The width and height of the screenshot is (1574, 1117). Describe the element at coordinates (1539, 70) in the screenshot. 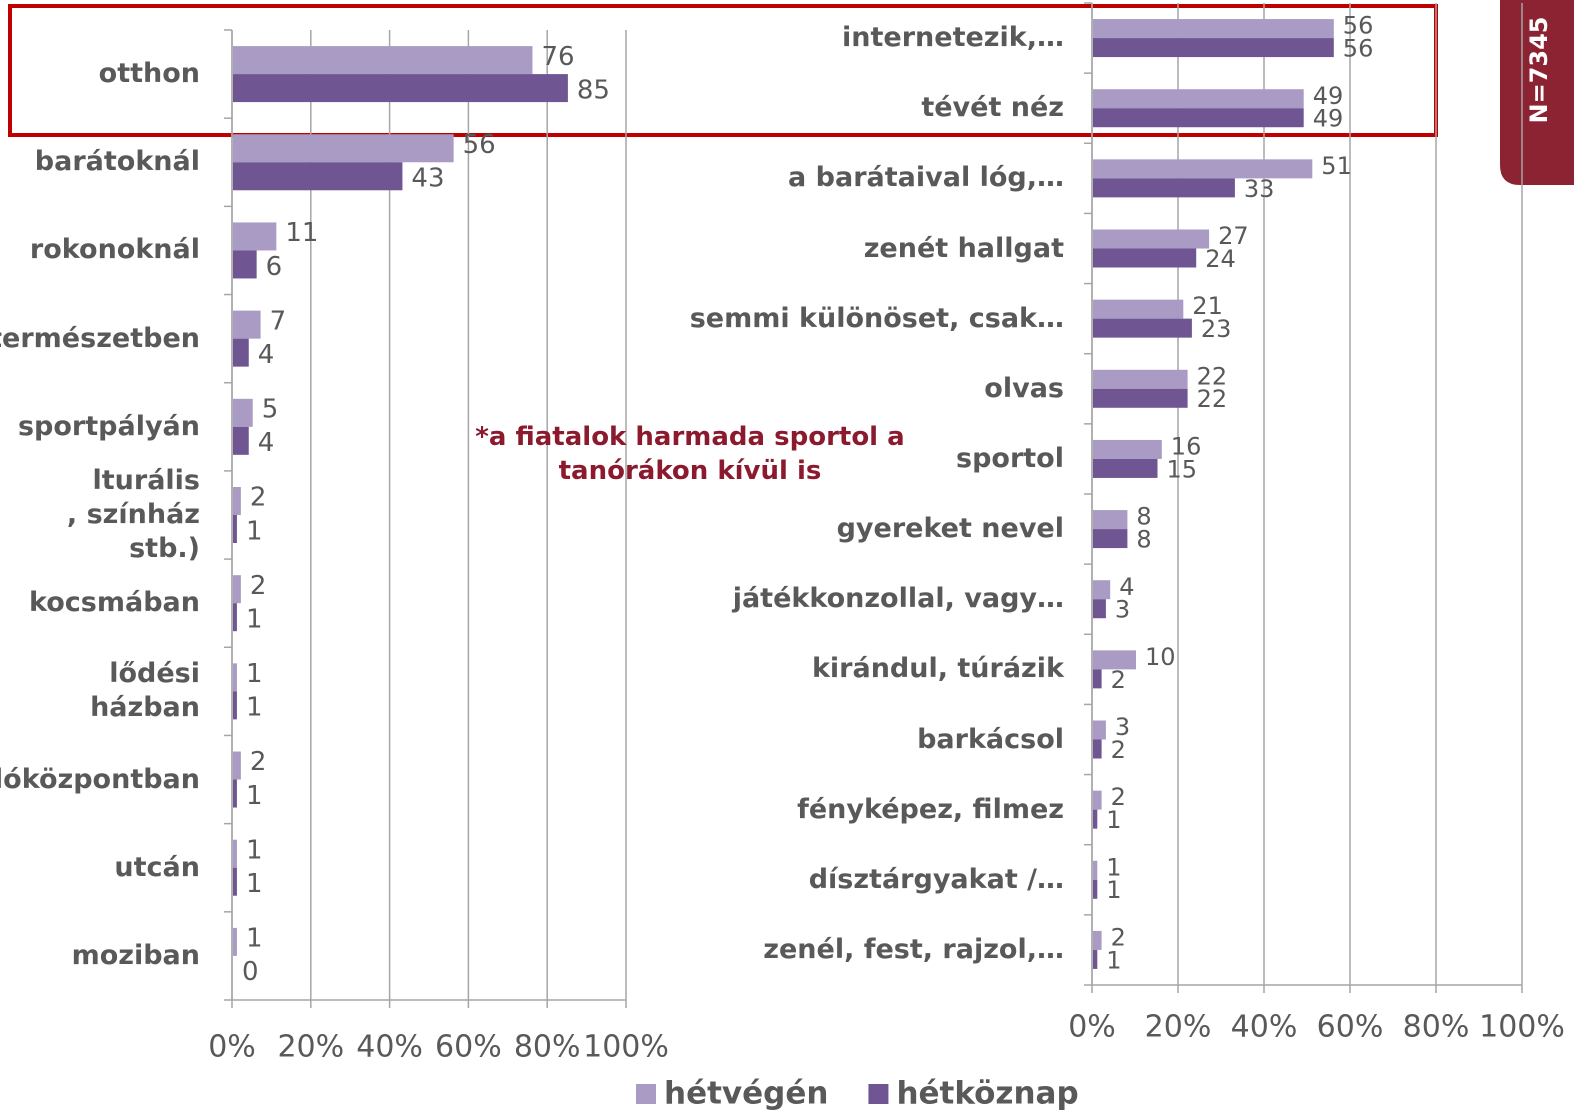

I see `sample-size: N=7345` at that location.